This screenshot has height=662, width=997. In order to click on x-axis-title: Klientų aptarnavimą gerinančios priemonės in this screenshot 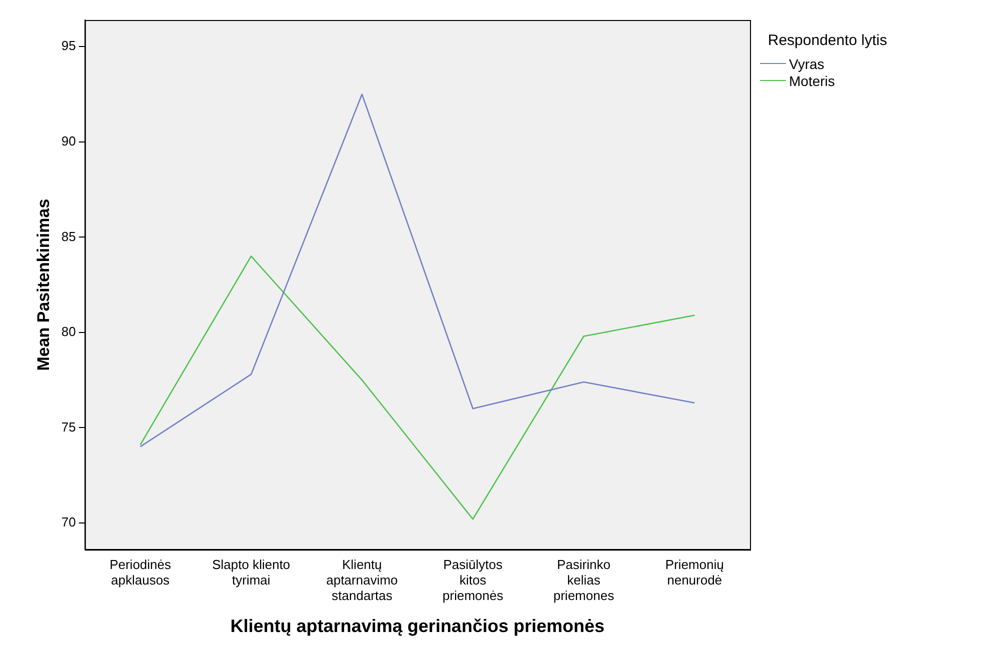, I will do `click(417, 626)`.